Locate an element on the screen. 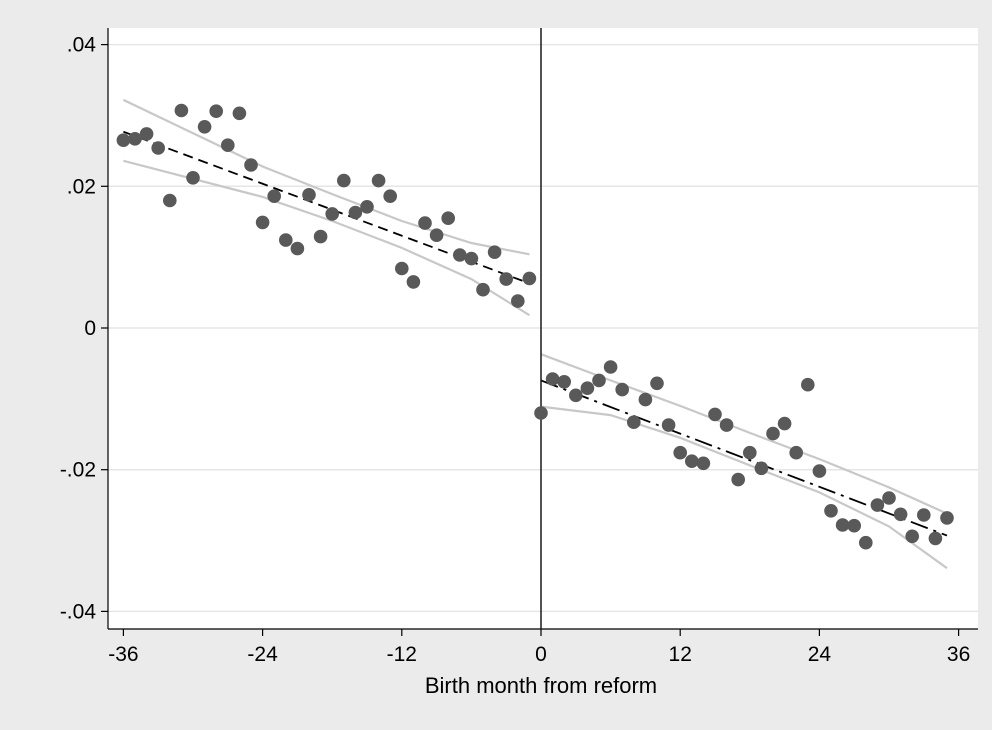 Image resolution: width=992 pixels, height=730 pixels. y-tick-label: .04 is located at coordinates (82, 45).